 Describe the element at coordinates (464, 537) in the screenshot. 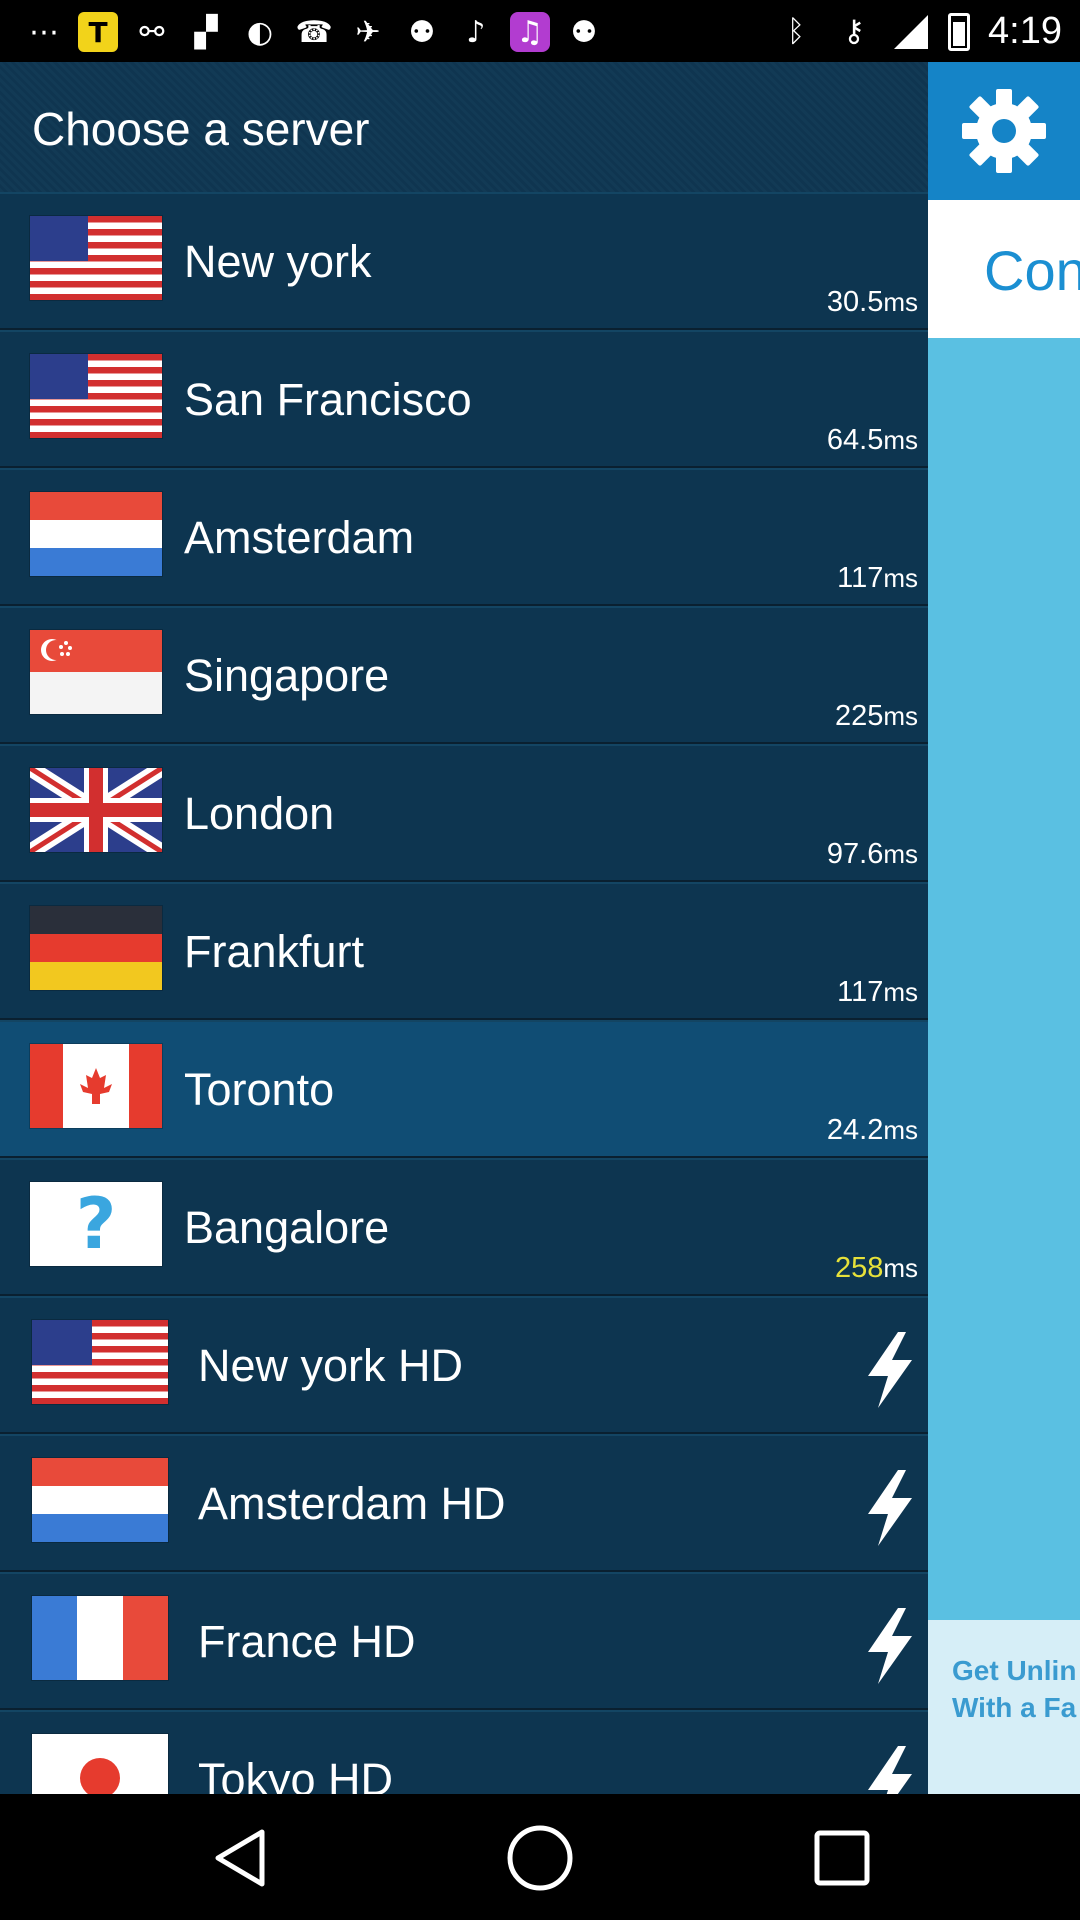

I see `server-row-amsterdam: Amsterdam 117ms` at that location.